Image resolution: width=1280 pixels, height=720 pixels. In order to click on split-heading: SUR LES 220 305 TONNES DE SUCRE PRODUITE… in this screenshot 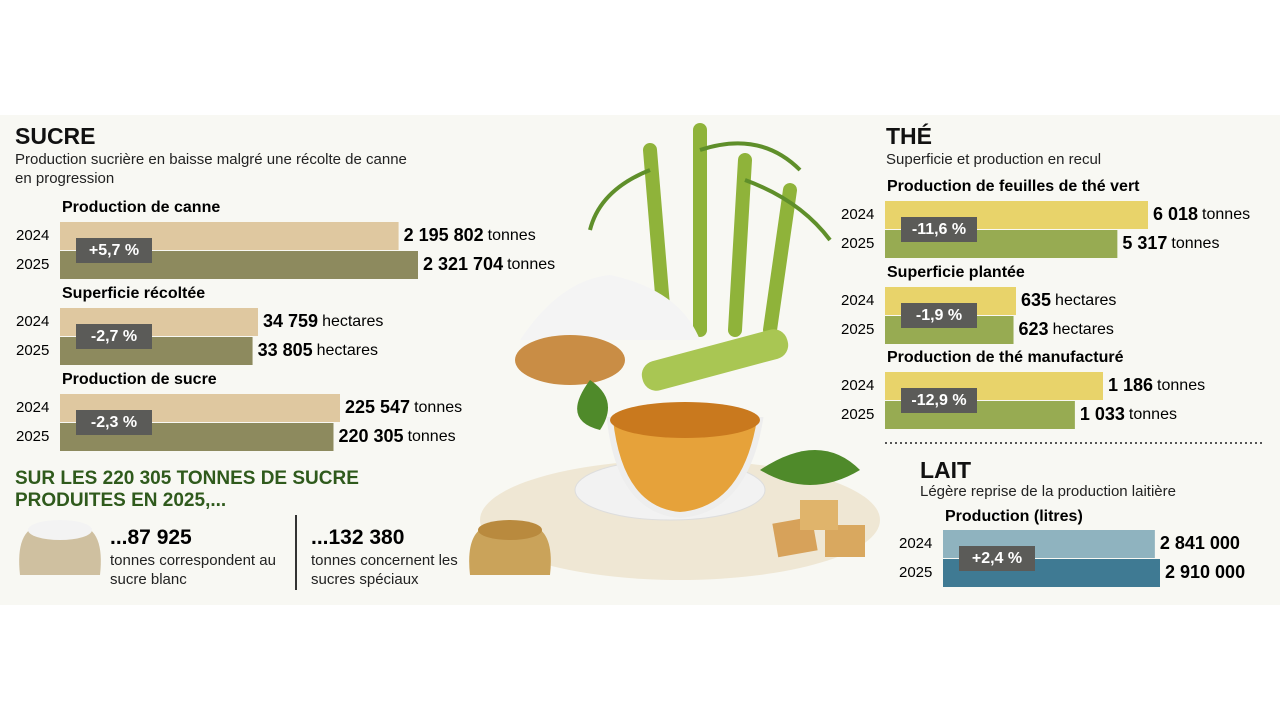, I will do `click(187, 489)`.